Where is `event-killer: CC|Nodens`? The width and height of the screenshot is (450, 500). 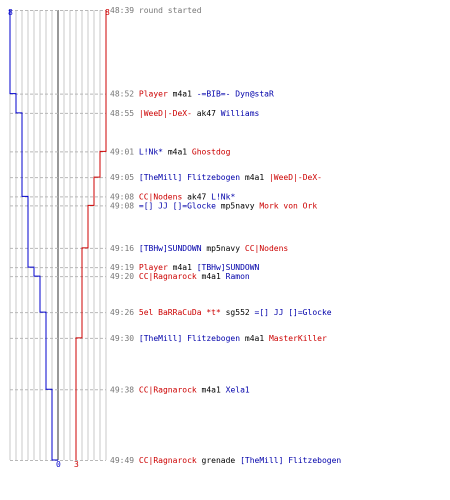 event-killer: CC|Nodens is located at coordinates (158, 196).